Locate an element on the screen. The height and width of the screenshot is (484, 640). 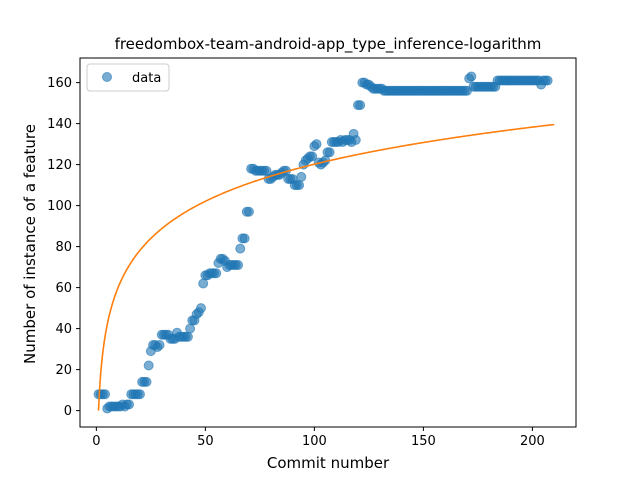
y-tick-label: 140 is located at coordinates (59, 124).